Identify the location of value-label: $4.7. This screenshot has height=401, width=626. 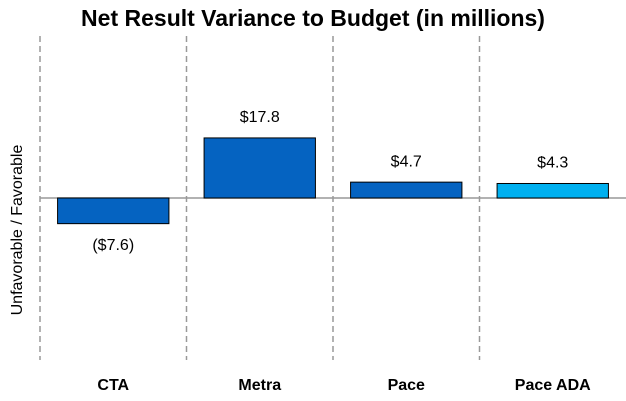
(406, 161).